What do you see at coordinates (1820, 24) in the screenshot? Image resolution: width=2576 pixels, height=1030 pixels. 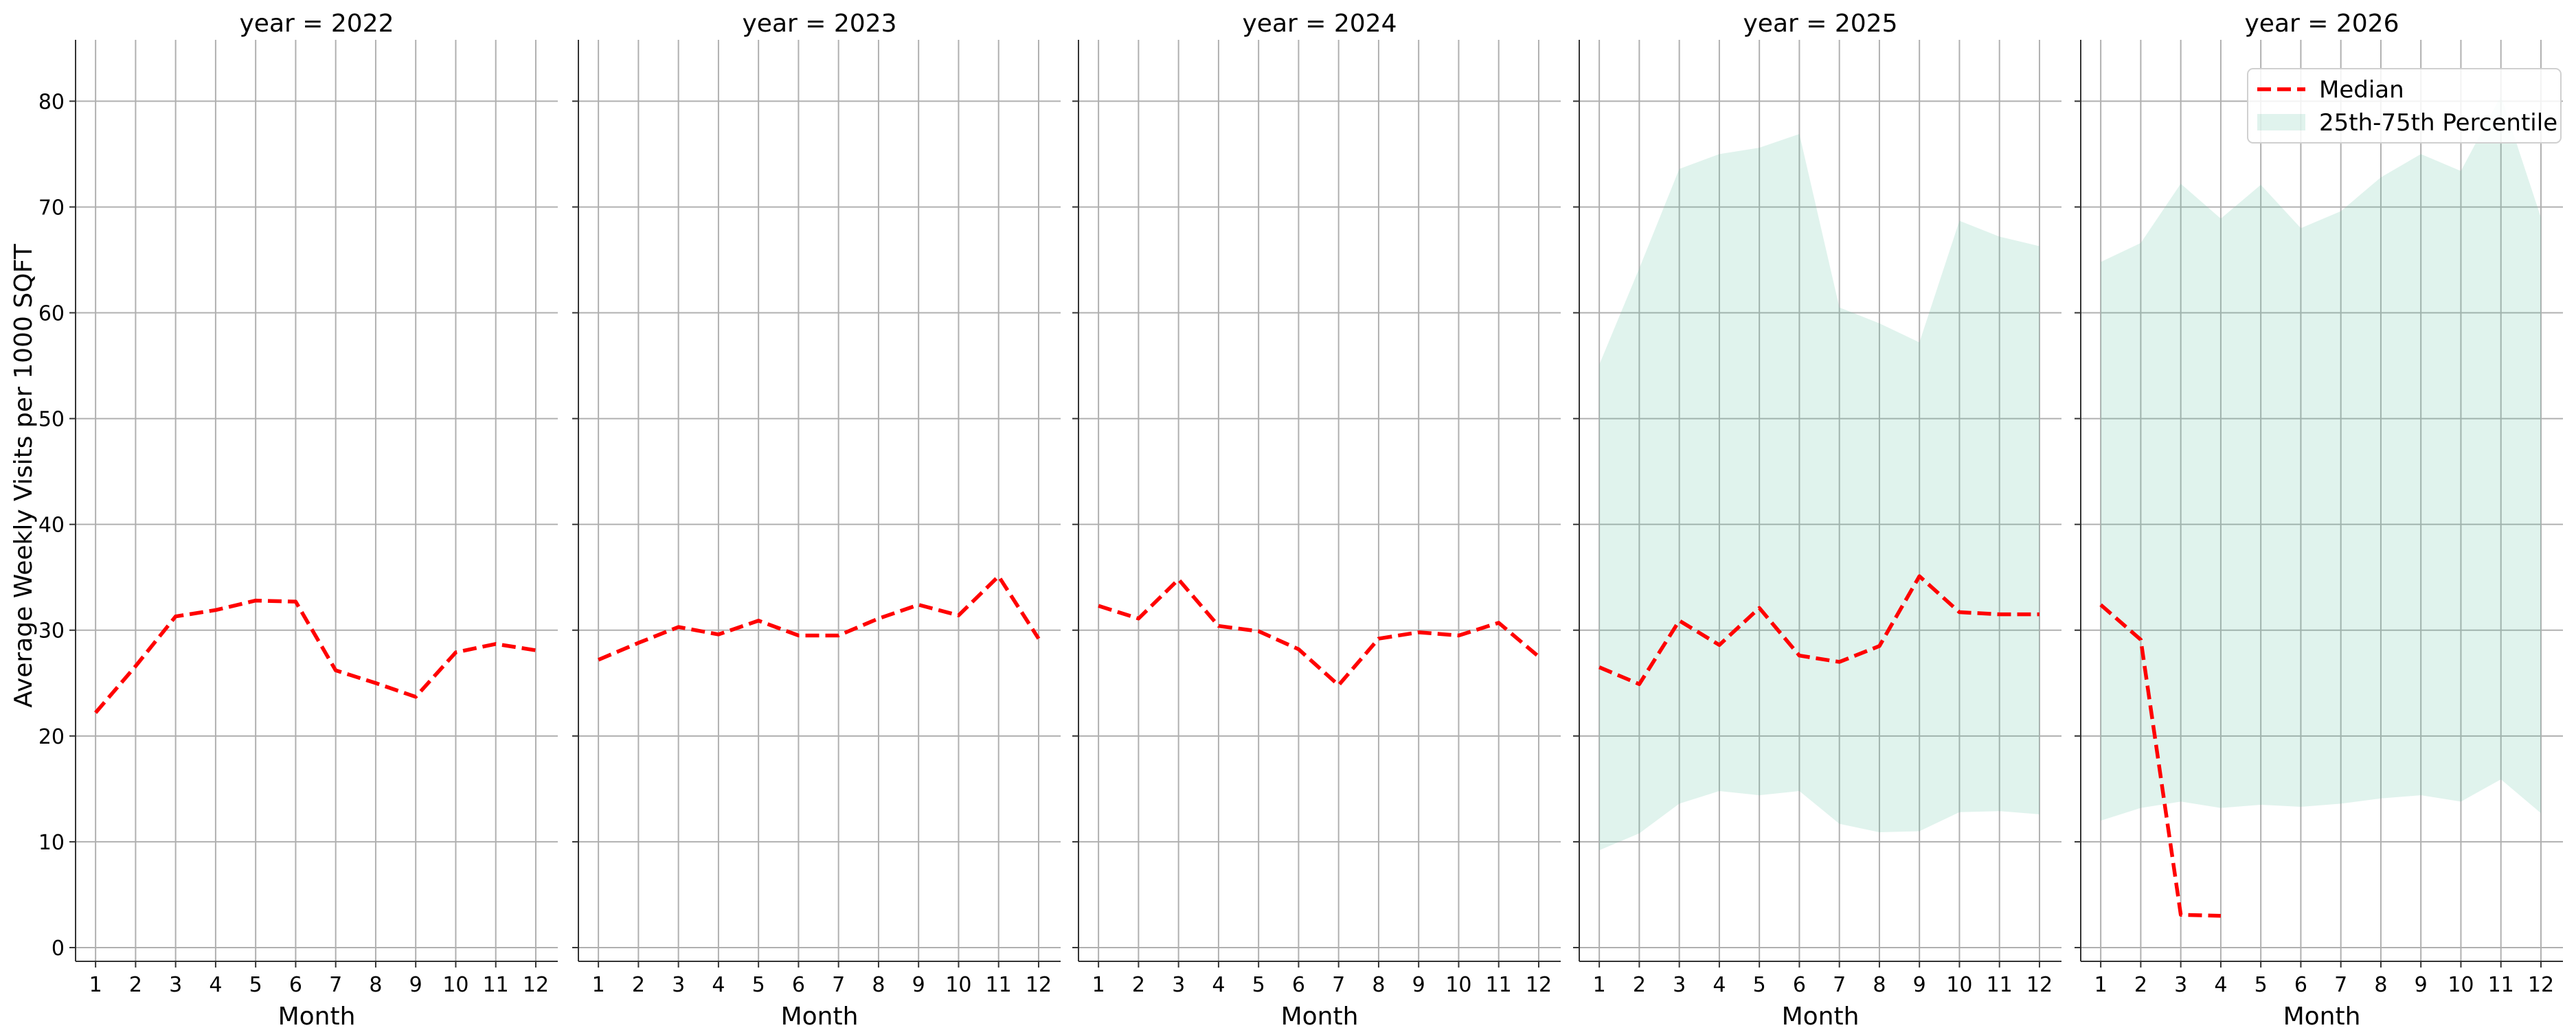 I see `facet-title: year = 2025` at bounding box center [1820, 24].